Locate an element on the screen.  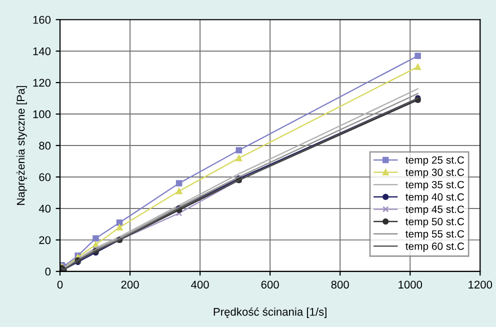
y-tick-label: 80 is located at coordinates (45, 146).